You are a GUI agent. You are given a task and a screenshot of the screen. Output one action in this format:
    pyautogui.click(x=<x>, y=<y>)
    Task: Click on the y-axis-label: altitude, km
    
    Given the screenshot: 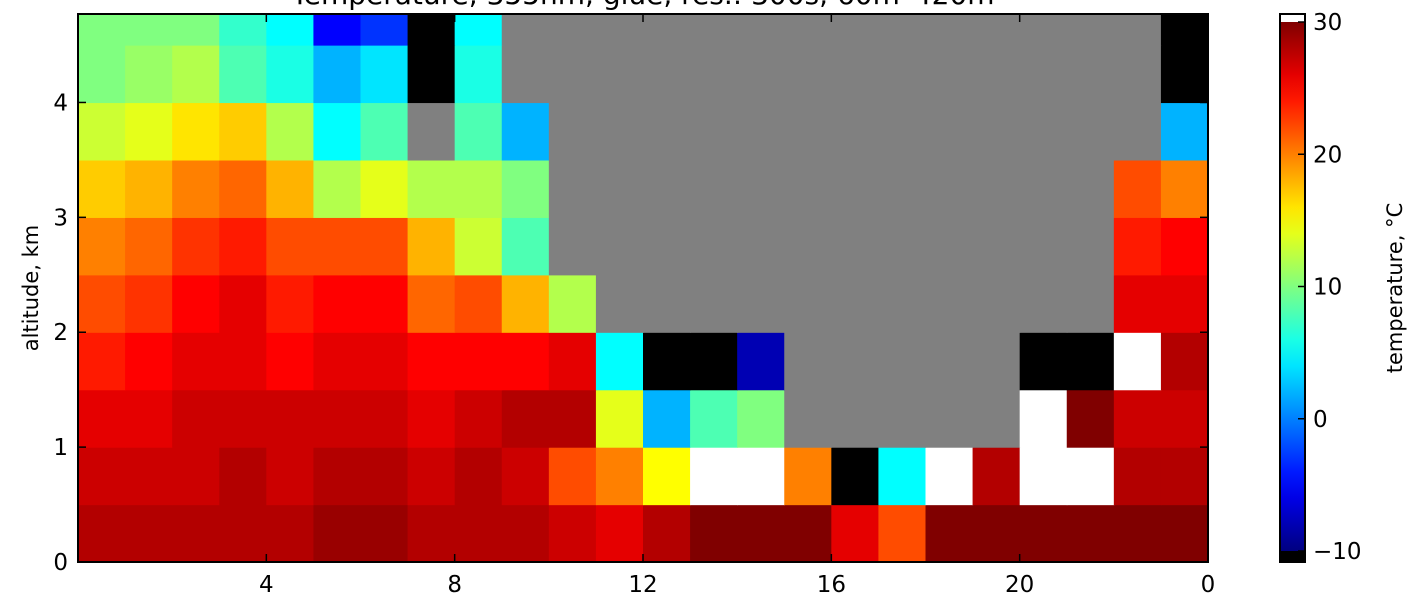 What is the action you would take?
    pyautogui.click(x=31, y=288)
    